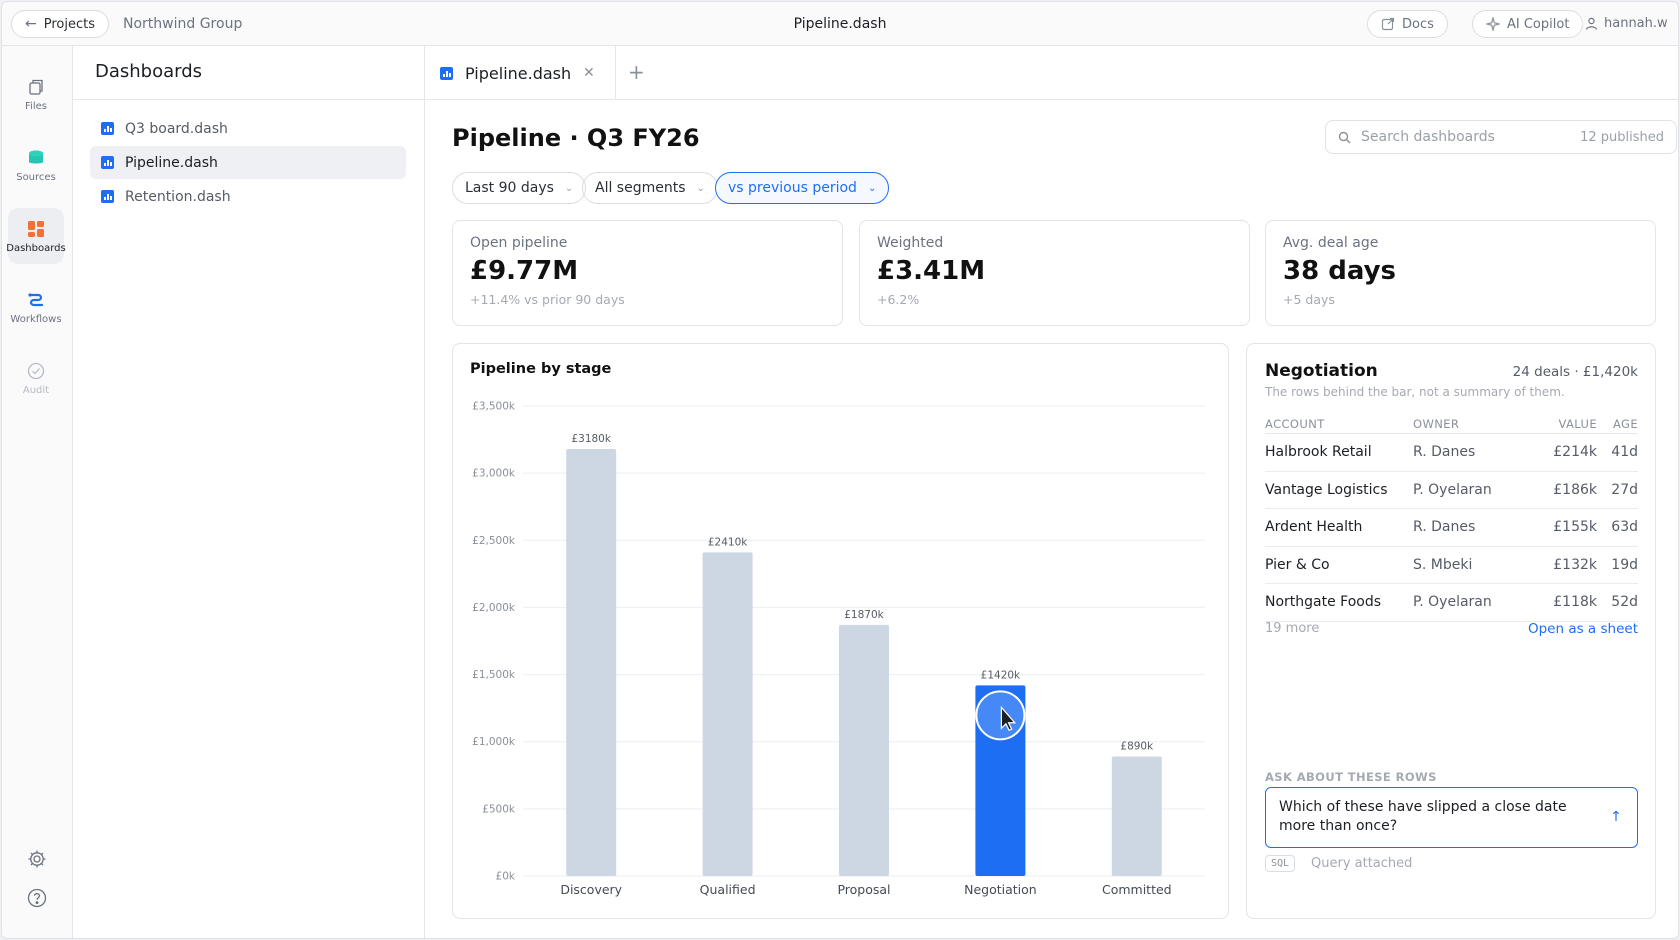 The height and width of the screenshot is (940, 1680). I want to click on left-rail: Files Sources Dashboards Workflows Audit, so click(37, 492).